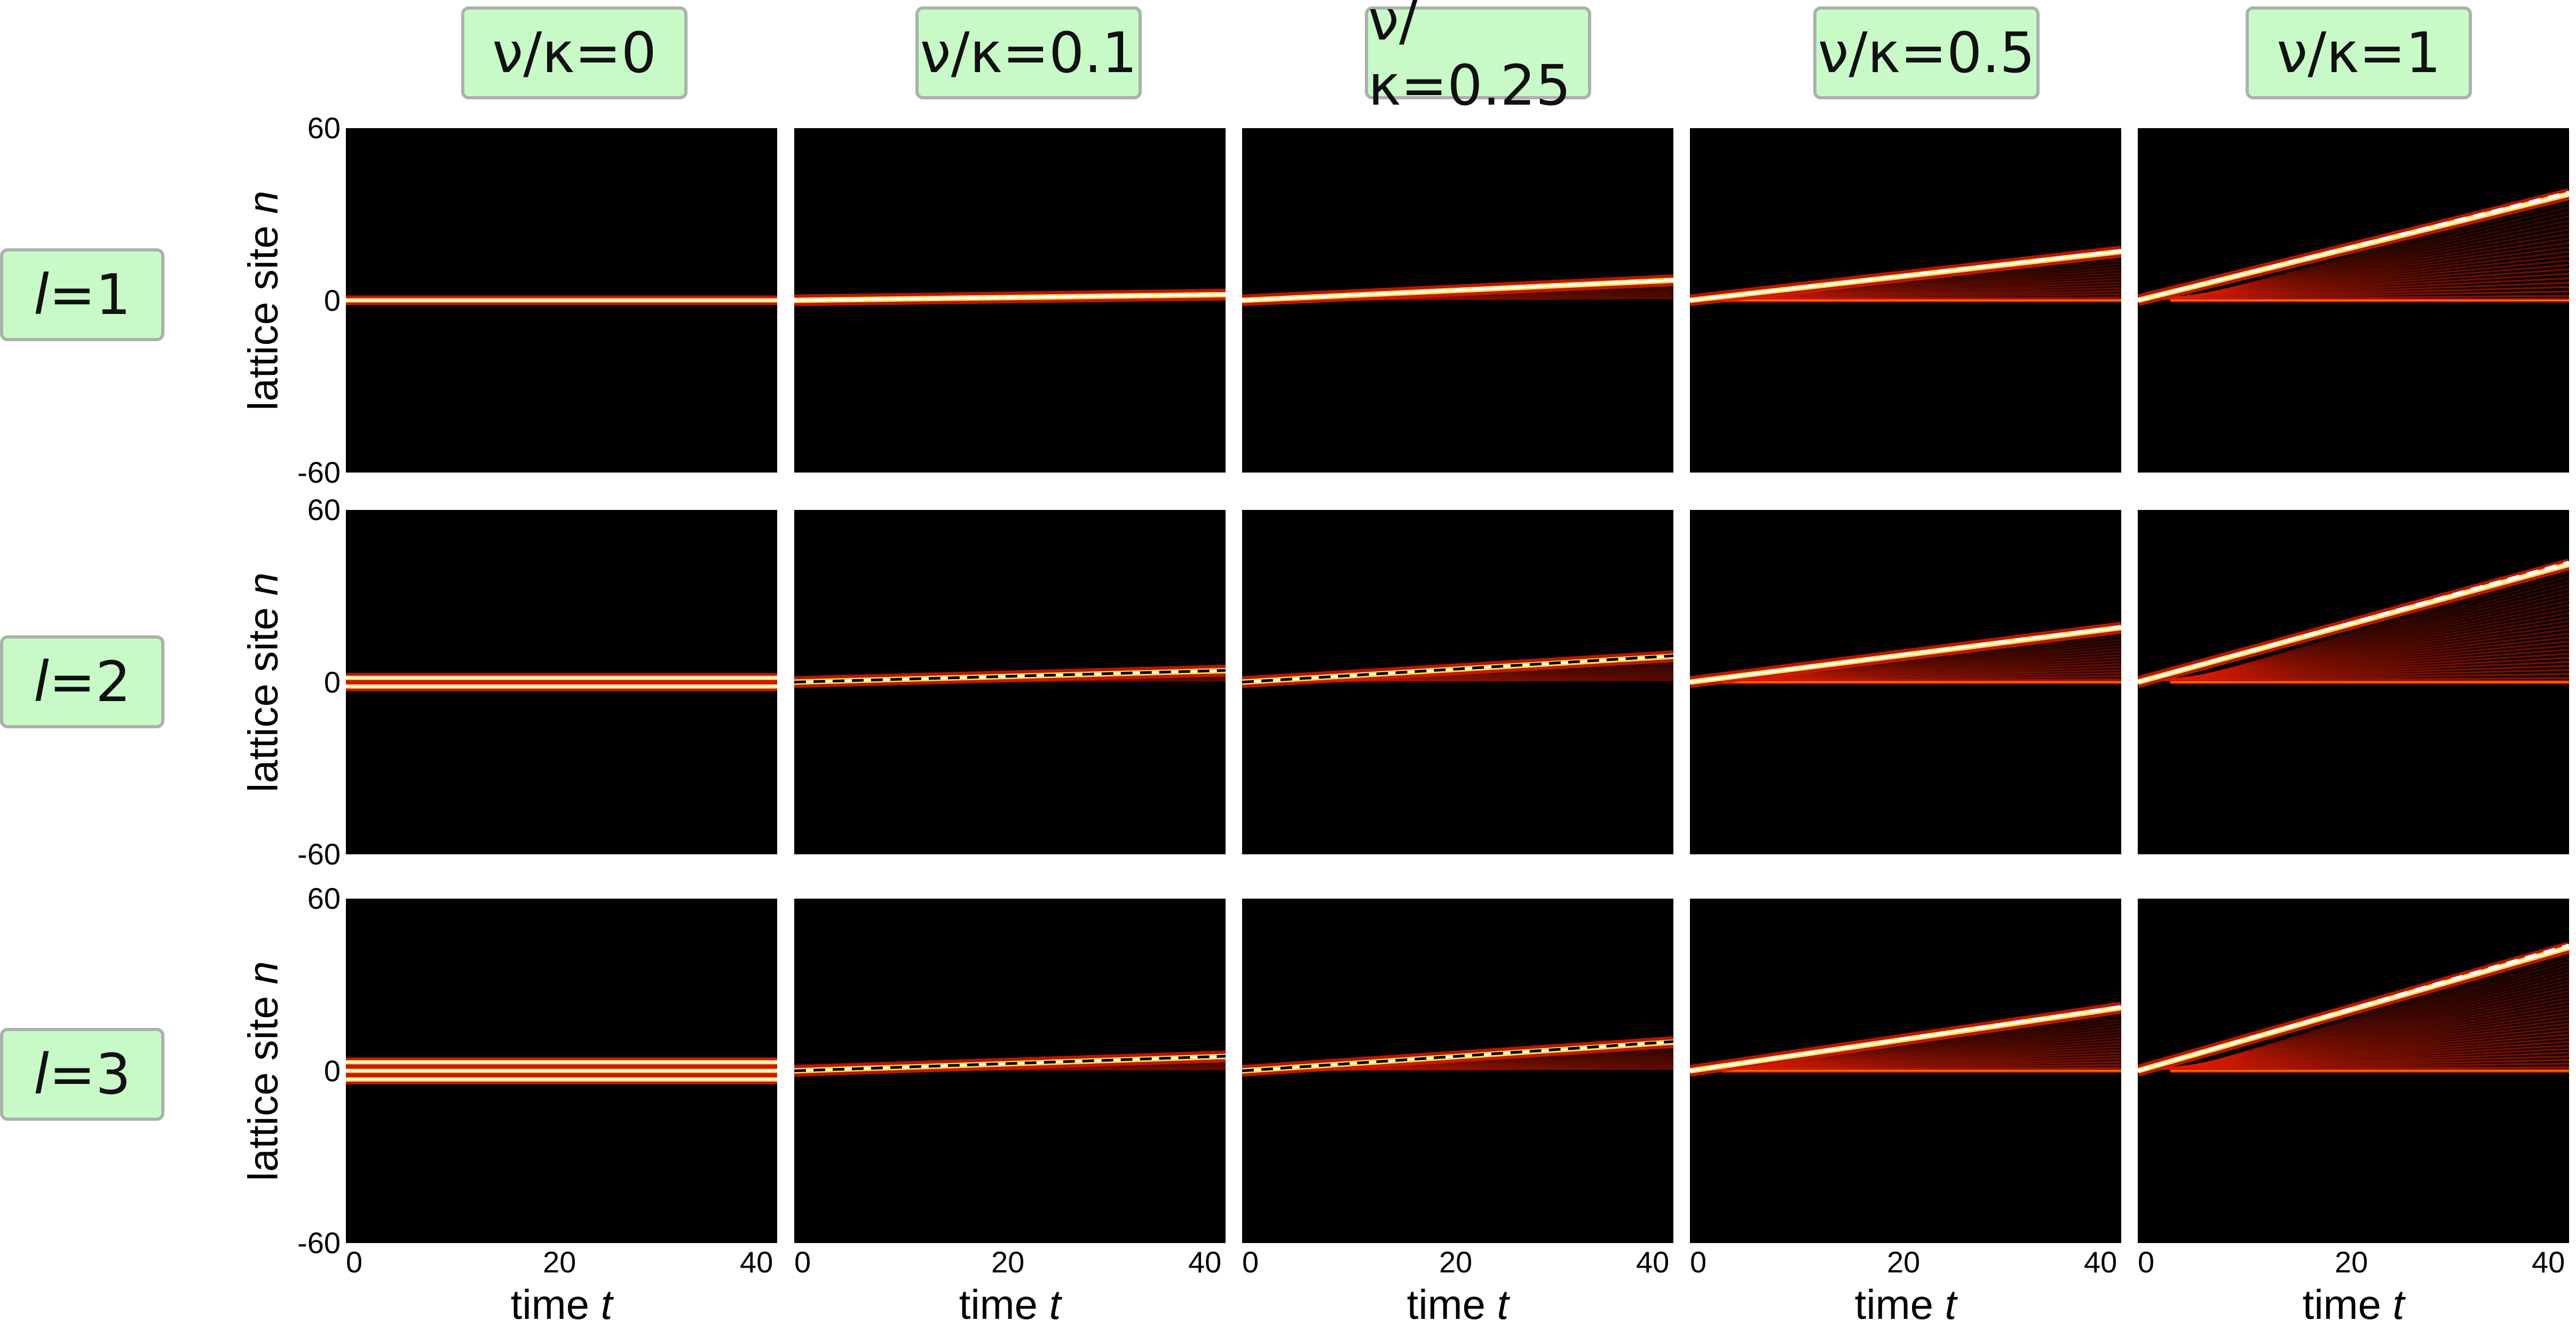 The image size is (2576, 1329). I want to click on column-header-nu-2: ν/κ=0.25, so click(1478, 59).